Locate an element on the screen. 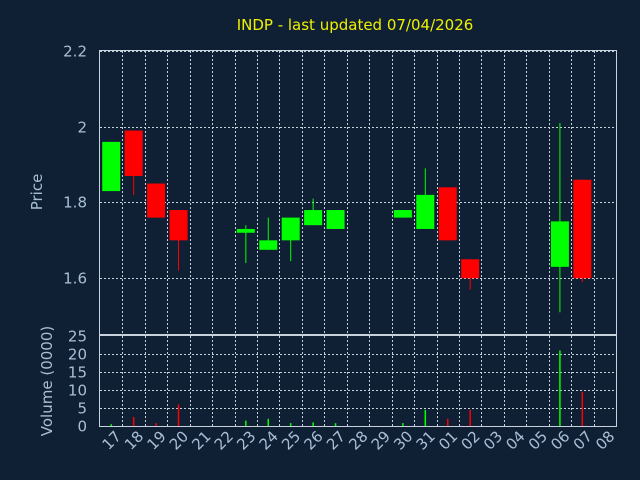 Image resolution: width=640 pixels, height=480 pixels. day-tick-label: 08 is located at coordinates (605, 440).